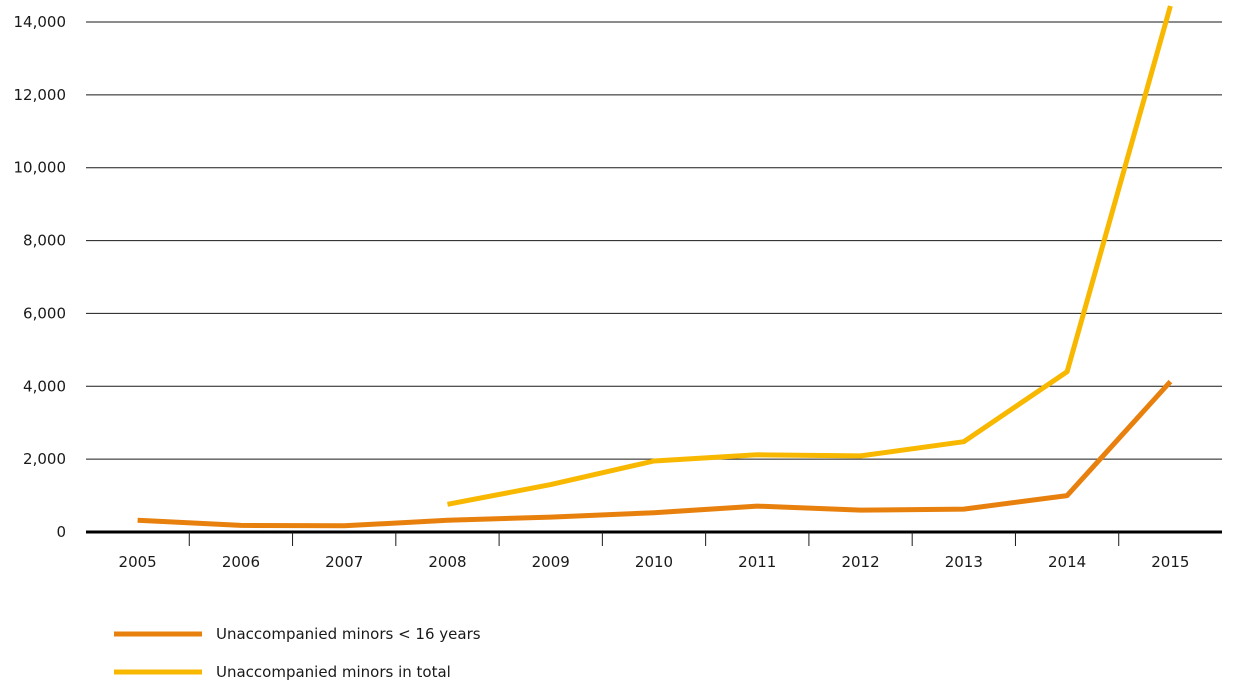  I want to click on x-tick-label: 2012, so click(860, 562).